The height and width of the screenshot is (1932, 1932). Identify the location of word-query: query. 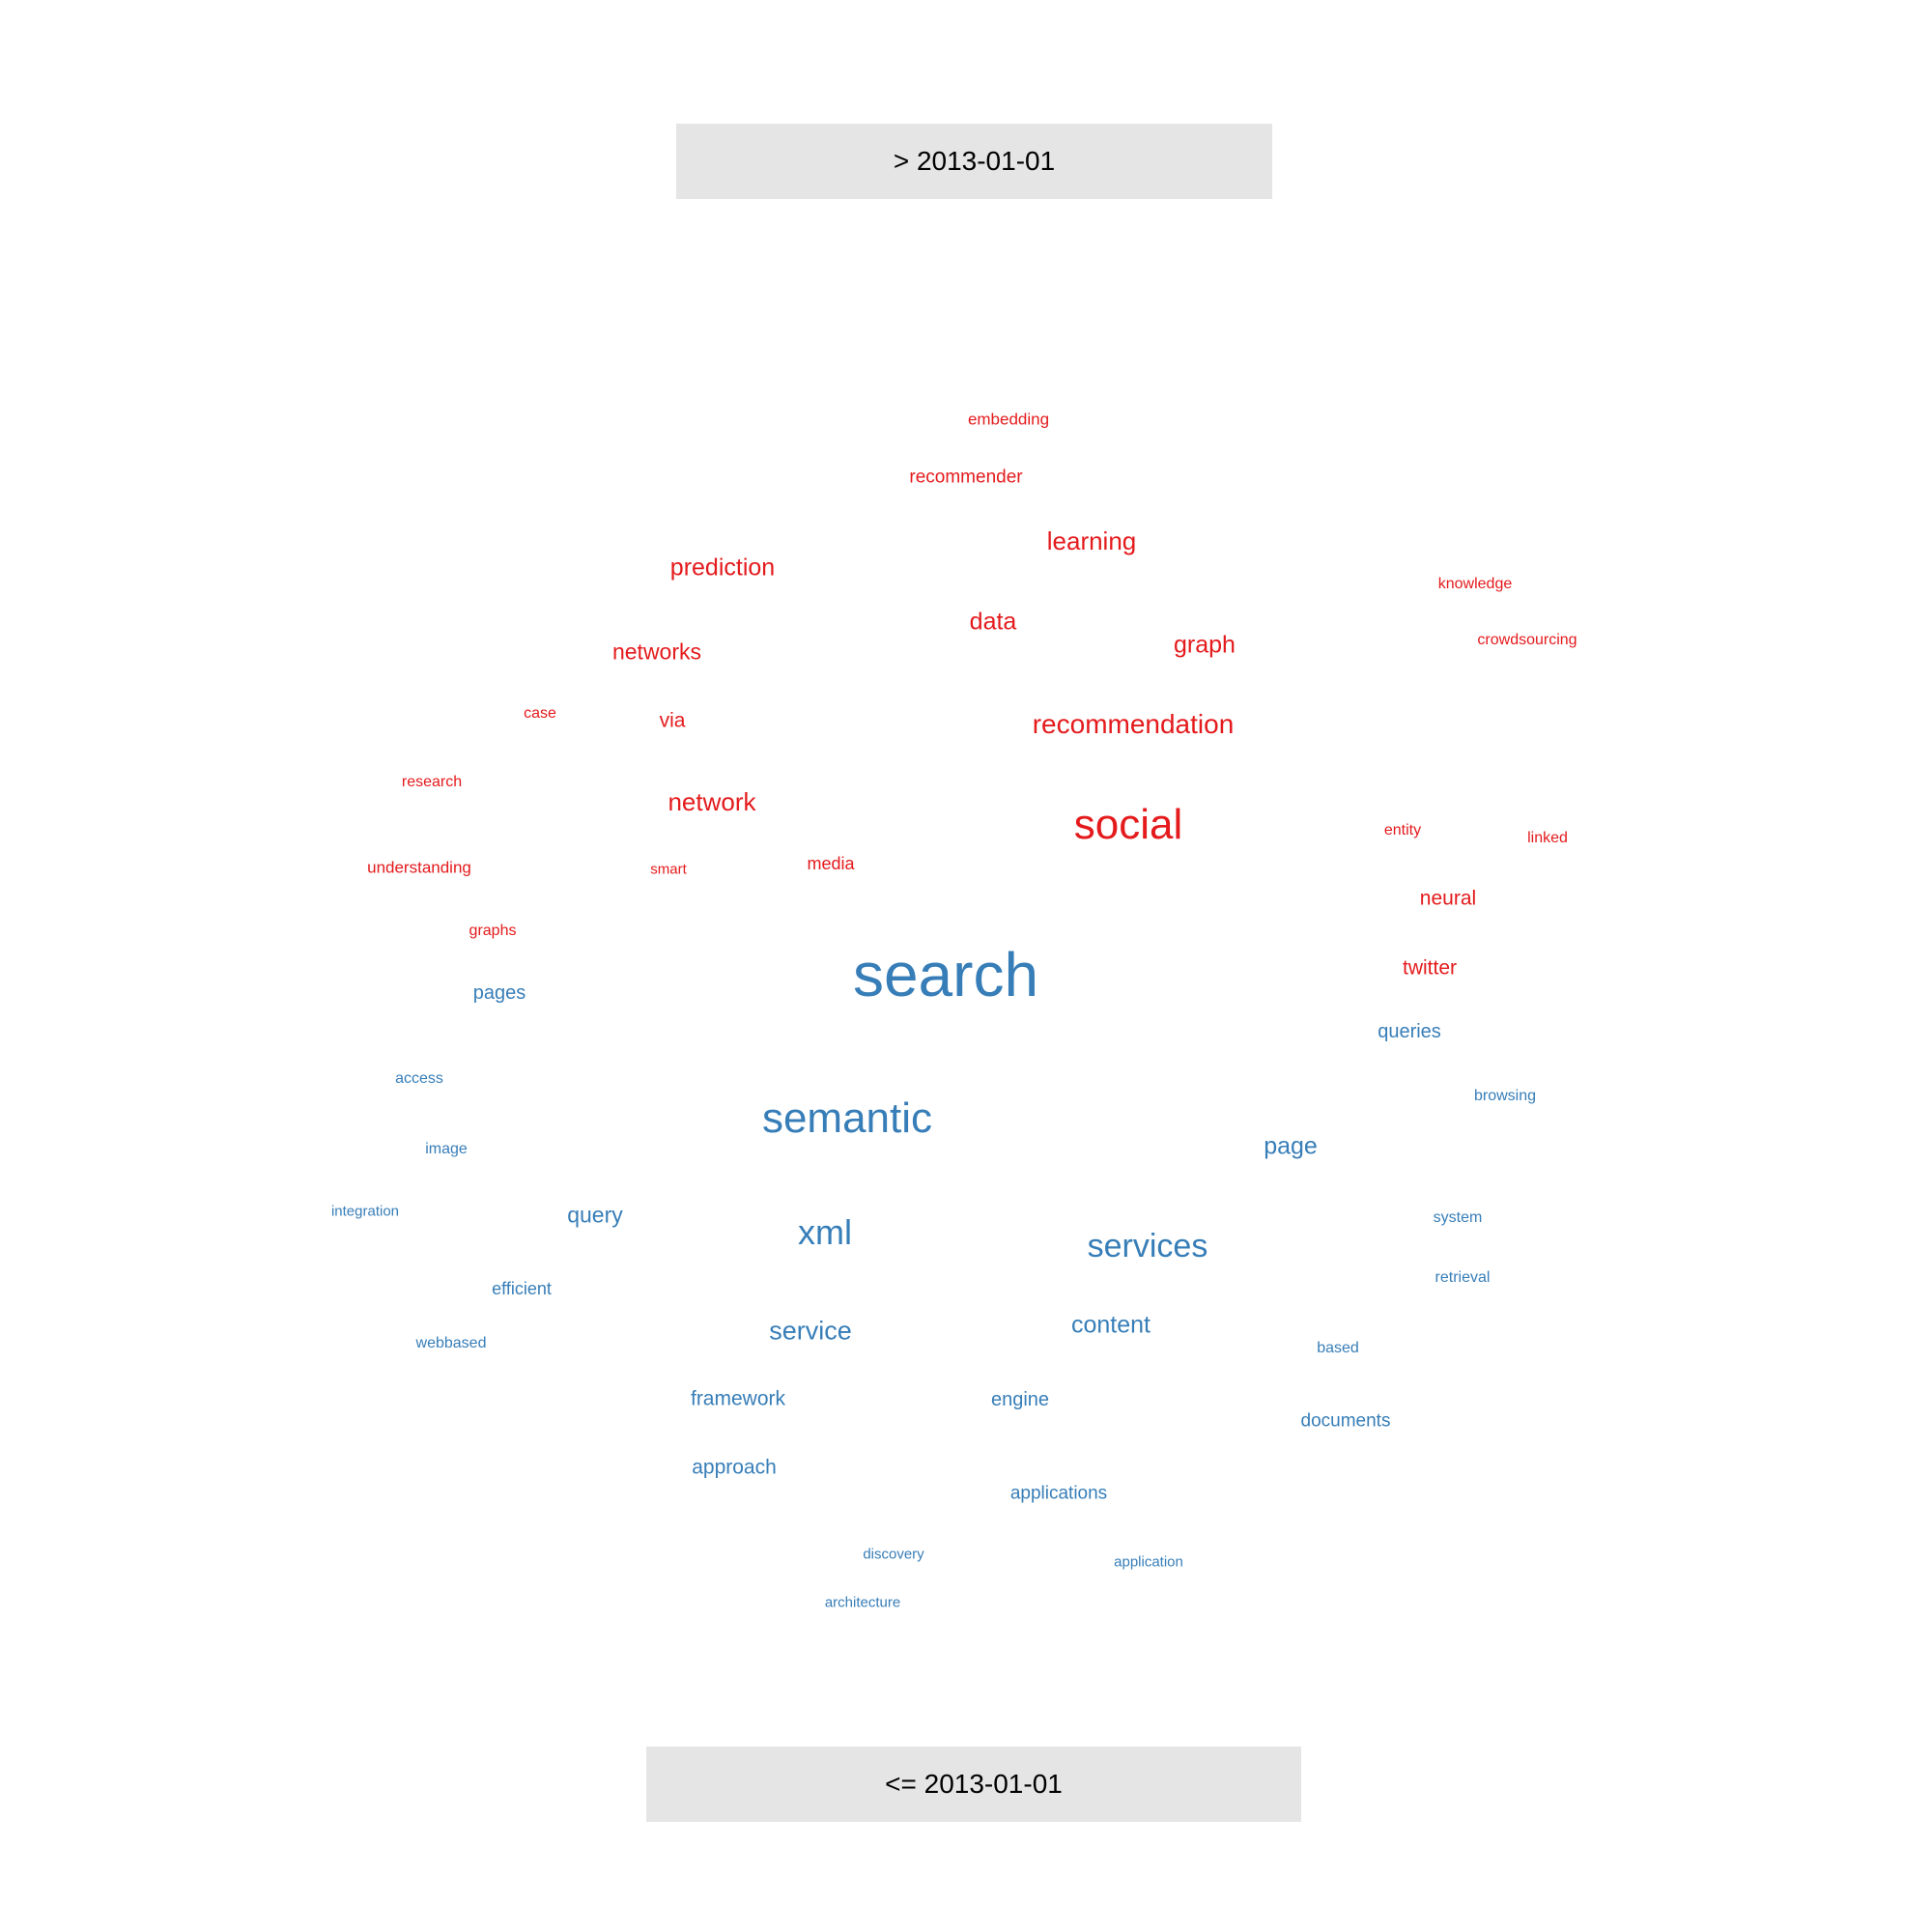
(595, 1215).